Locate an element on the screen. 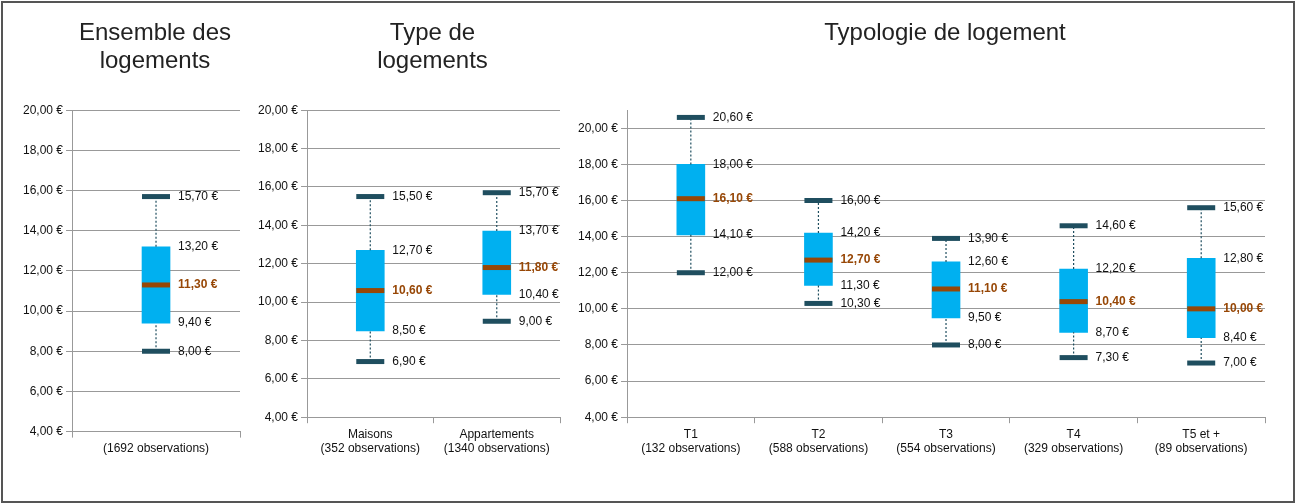 Image resolution: width=1296 pixels, height=504 pixels. x-tick-label: T1 (132 observations) is located at coordinates (691, 441).